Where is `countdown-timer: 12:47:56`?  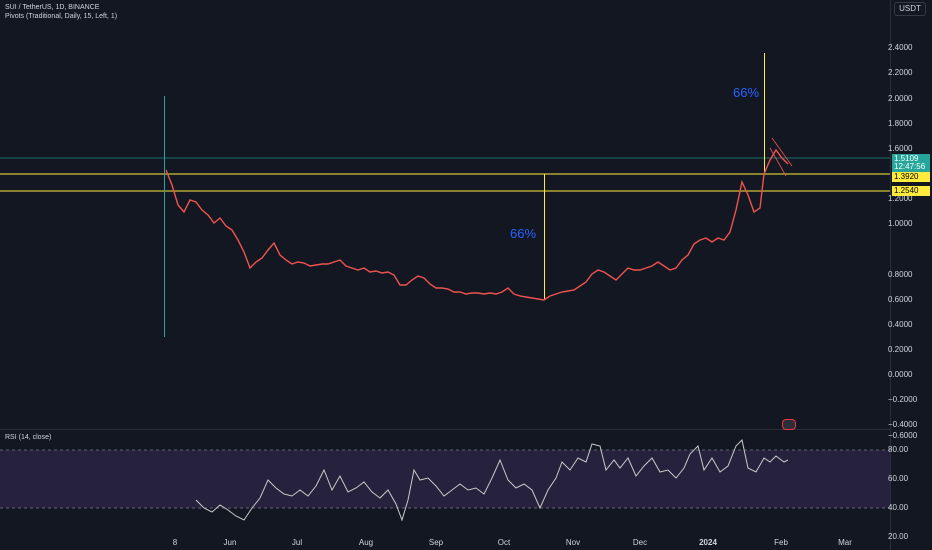
countdown-timer: 12:47:56 is located at coordinates (910, 166).